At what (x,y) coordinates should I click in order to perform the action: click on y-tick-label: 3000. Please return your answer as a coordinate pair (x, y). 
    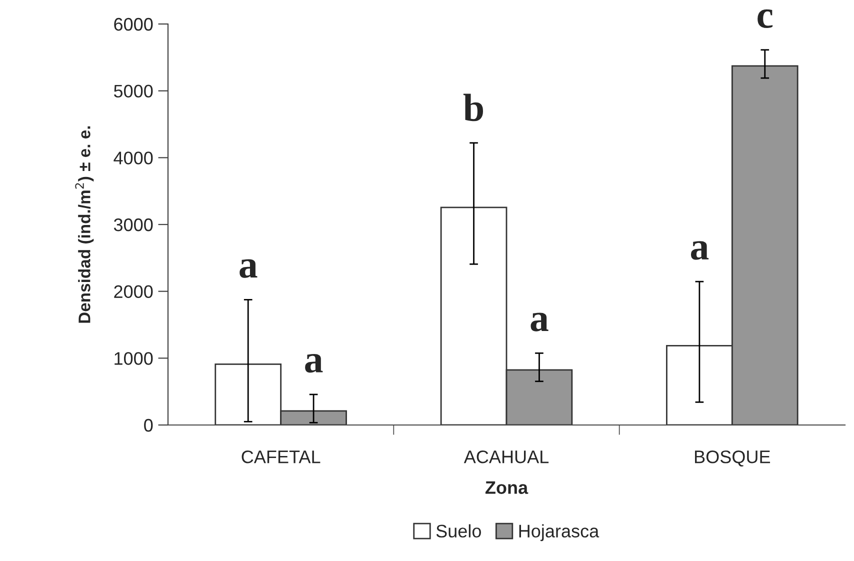
    Looking at the image, I should click on (133, 225).